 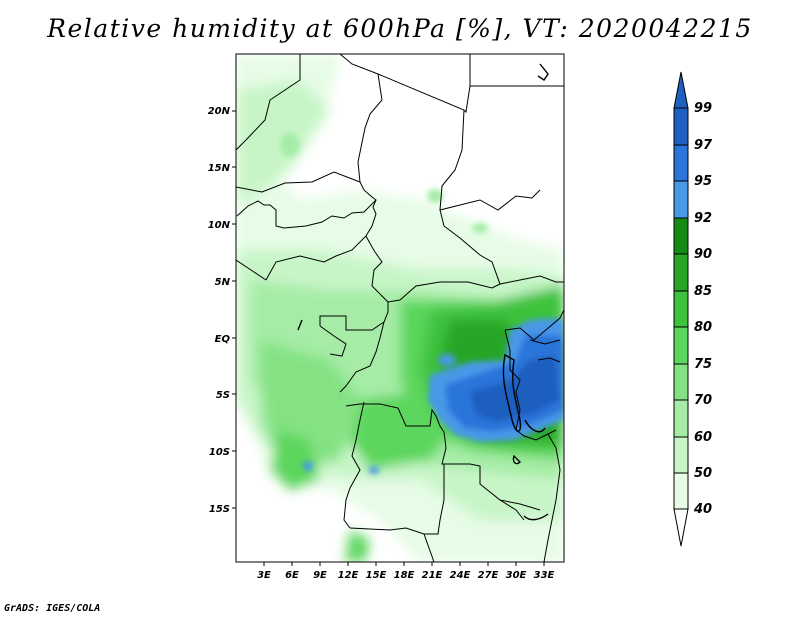 I want to click on colorbar-label: 92, so click(x=703, y=218).